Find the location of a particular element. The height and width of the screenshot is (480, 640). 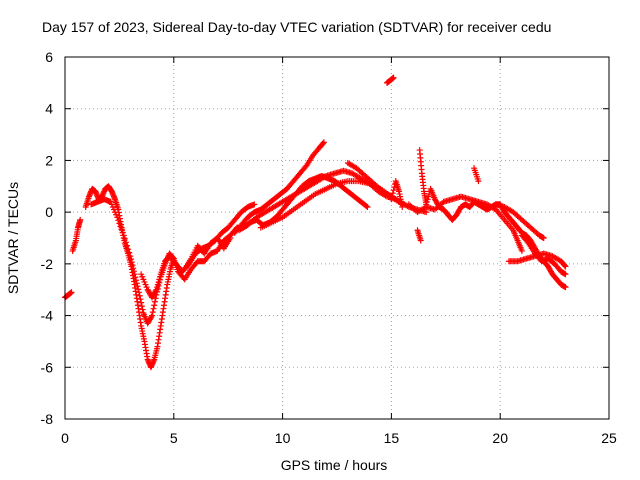

y-tick-label: 2 is located at coordinates (49, 160).